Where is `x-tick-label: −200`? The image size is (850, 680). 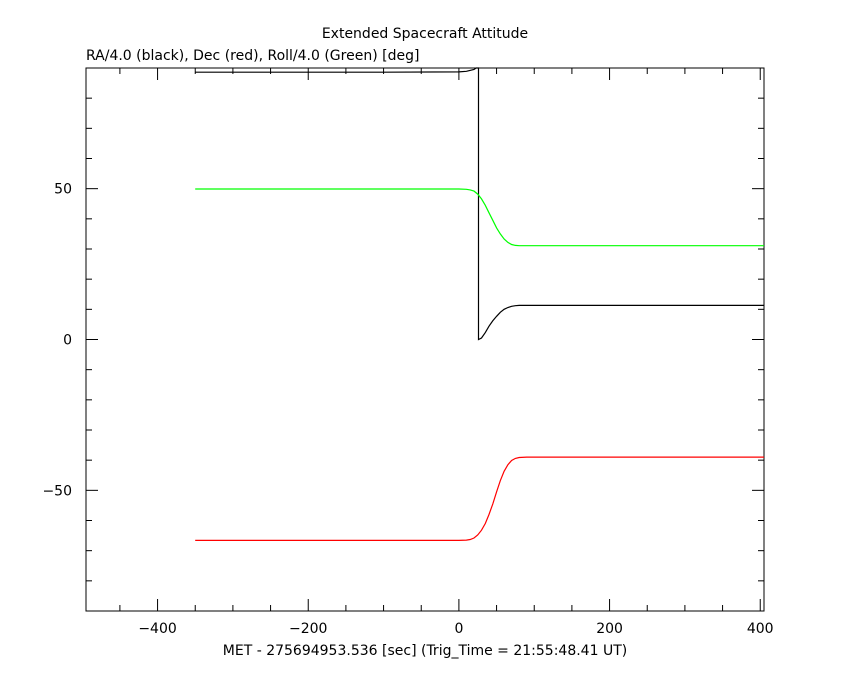
x-tick-label: −200 is located at coordinates (308, 629).